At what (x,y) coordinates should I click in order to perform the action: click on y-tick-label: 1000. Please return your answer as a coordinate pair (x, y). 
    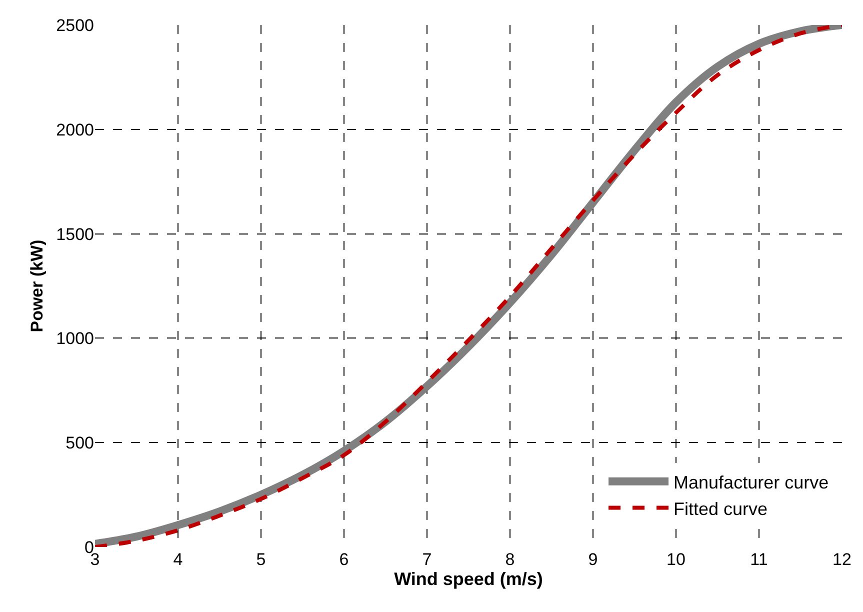
    Looking at the image, I should click on (75, 338).